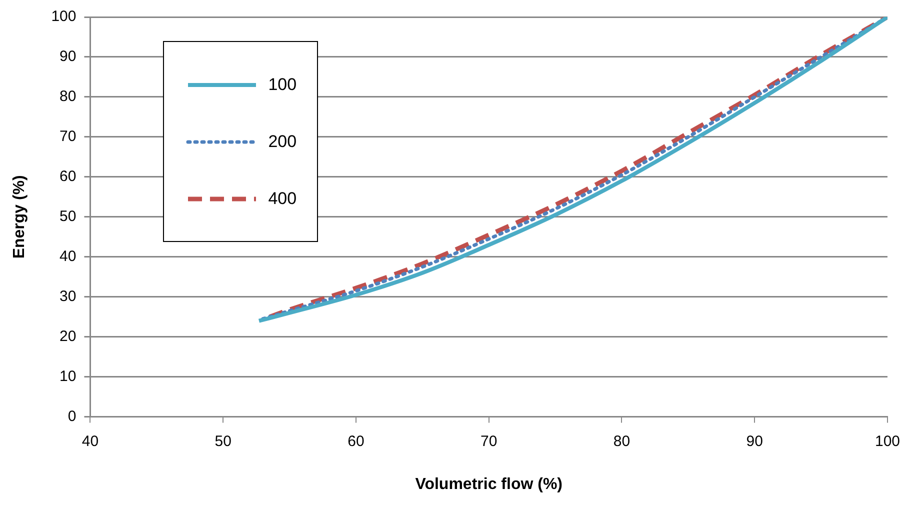 The height and width of the screenshot is (508, 910). Describe the element at coordinates (63, 17) in the screenshot. I see `y-tick-label: 100` at that location.